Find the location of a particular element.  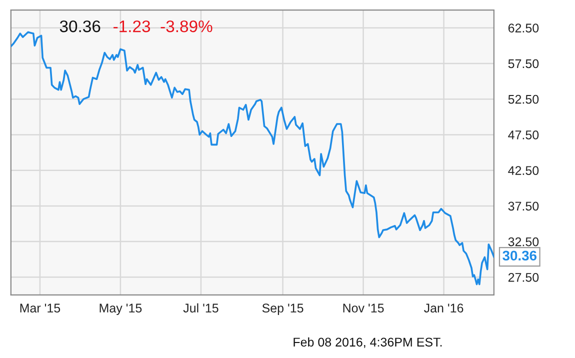

x-tick-label: May '15 is located at coordinates (121, 309).